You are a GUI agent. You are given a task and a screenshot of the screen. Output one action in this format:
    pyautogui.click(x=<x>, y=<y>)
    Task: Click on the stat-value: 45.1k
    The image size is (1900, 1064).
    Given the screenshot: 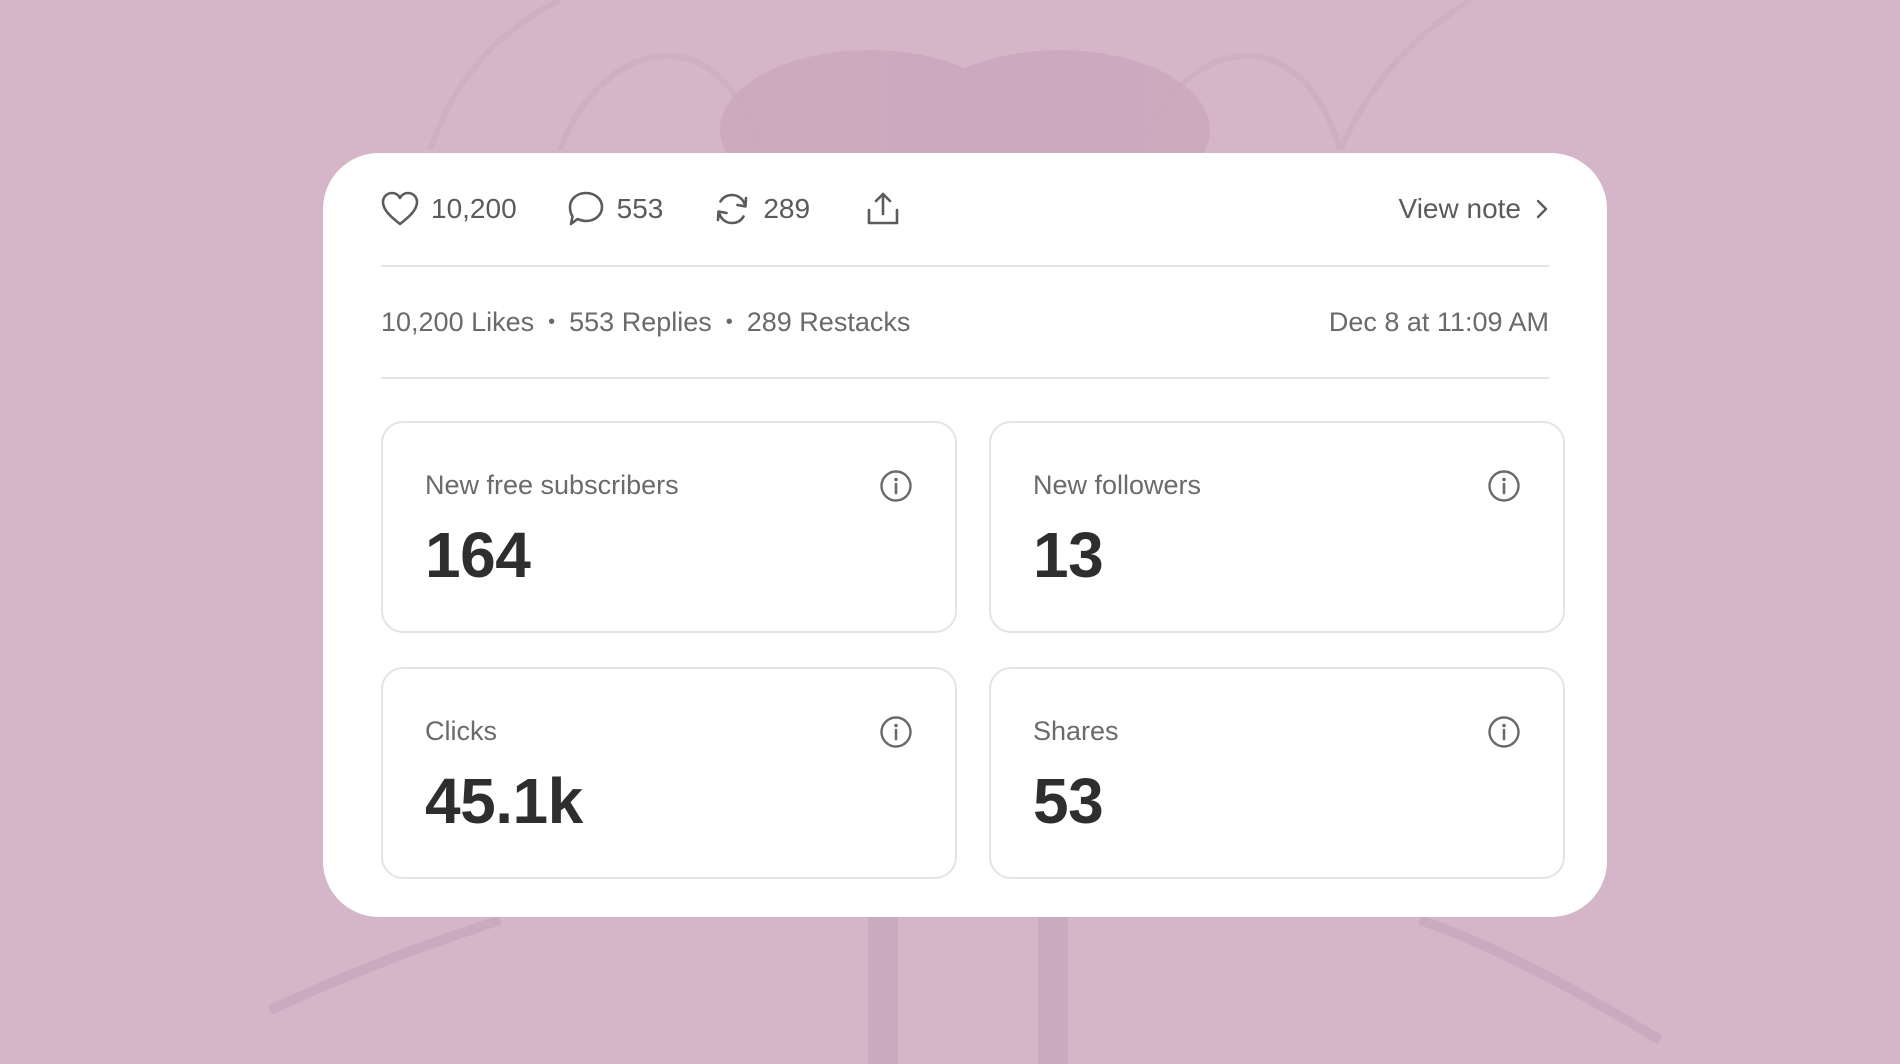 What is the action you would take?
    pyautogui.click(x=504, y=801)
    